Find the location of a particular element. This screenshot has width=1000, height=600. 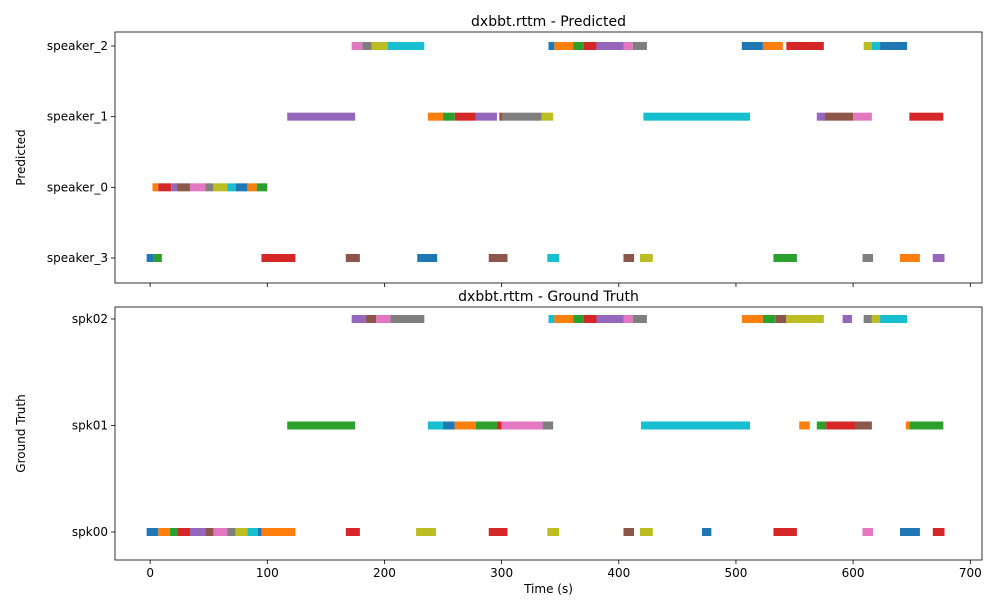

y-tick-label: speaker_1 is located at coordinates (77, 117).